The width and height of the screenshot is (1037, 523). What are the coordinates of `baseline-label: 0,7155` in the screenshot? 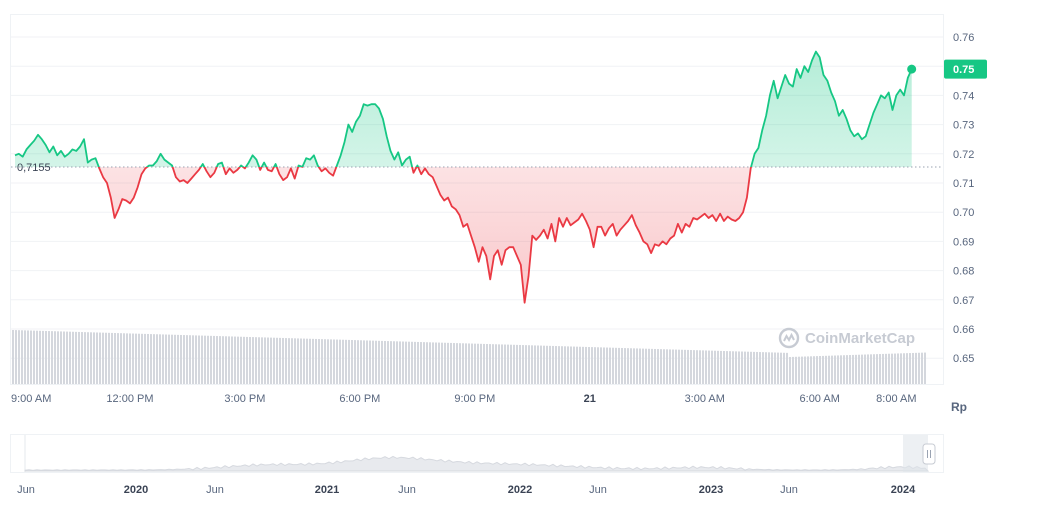 It's located at (34, 168).